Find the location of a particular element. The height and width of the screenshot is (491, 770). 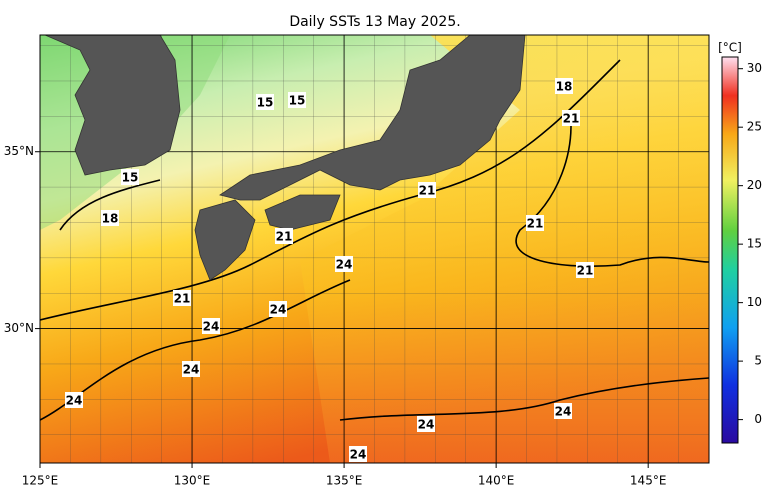

x-tick-label: 135°E is located at coordinates (344, 481).